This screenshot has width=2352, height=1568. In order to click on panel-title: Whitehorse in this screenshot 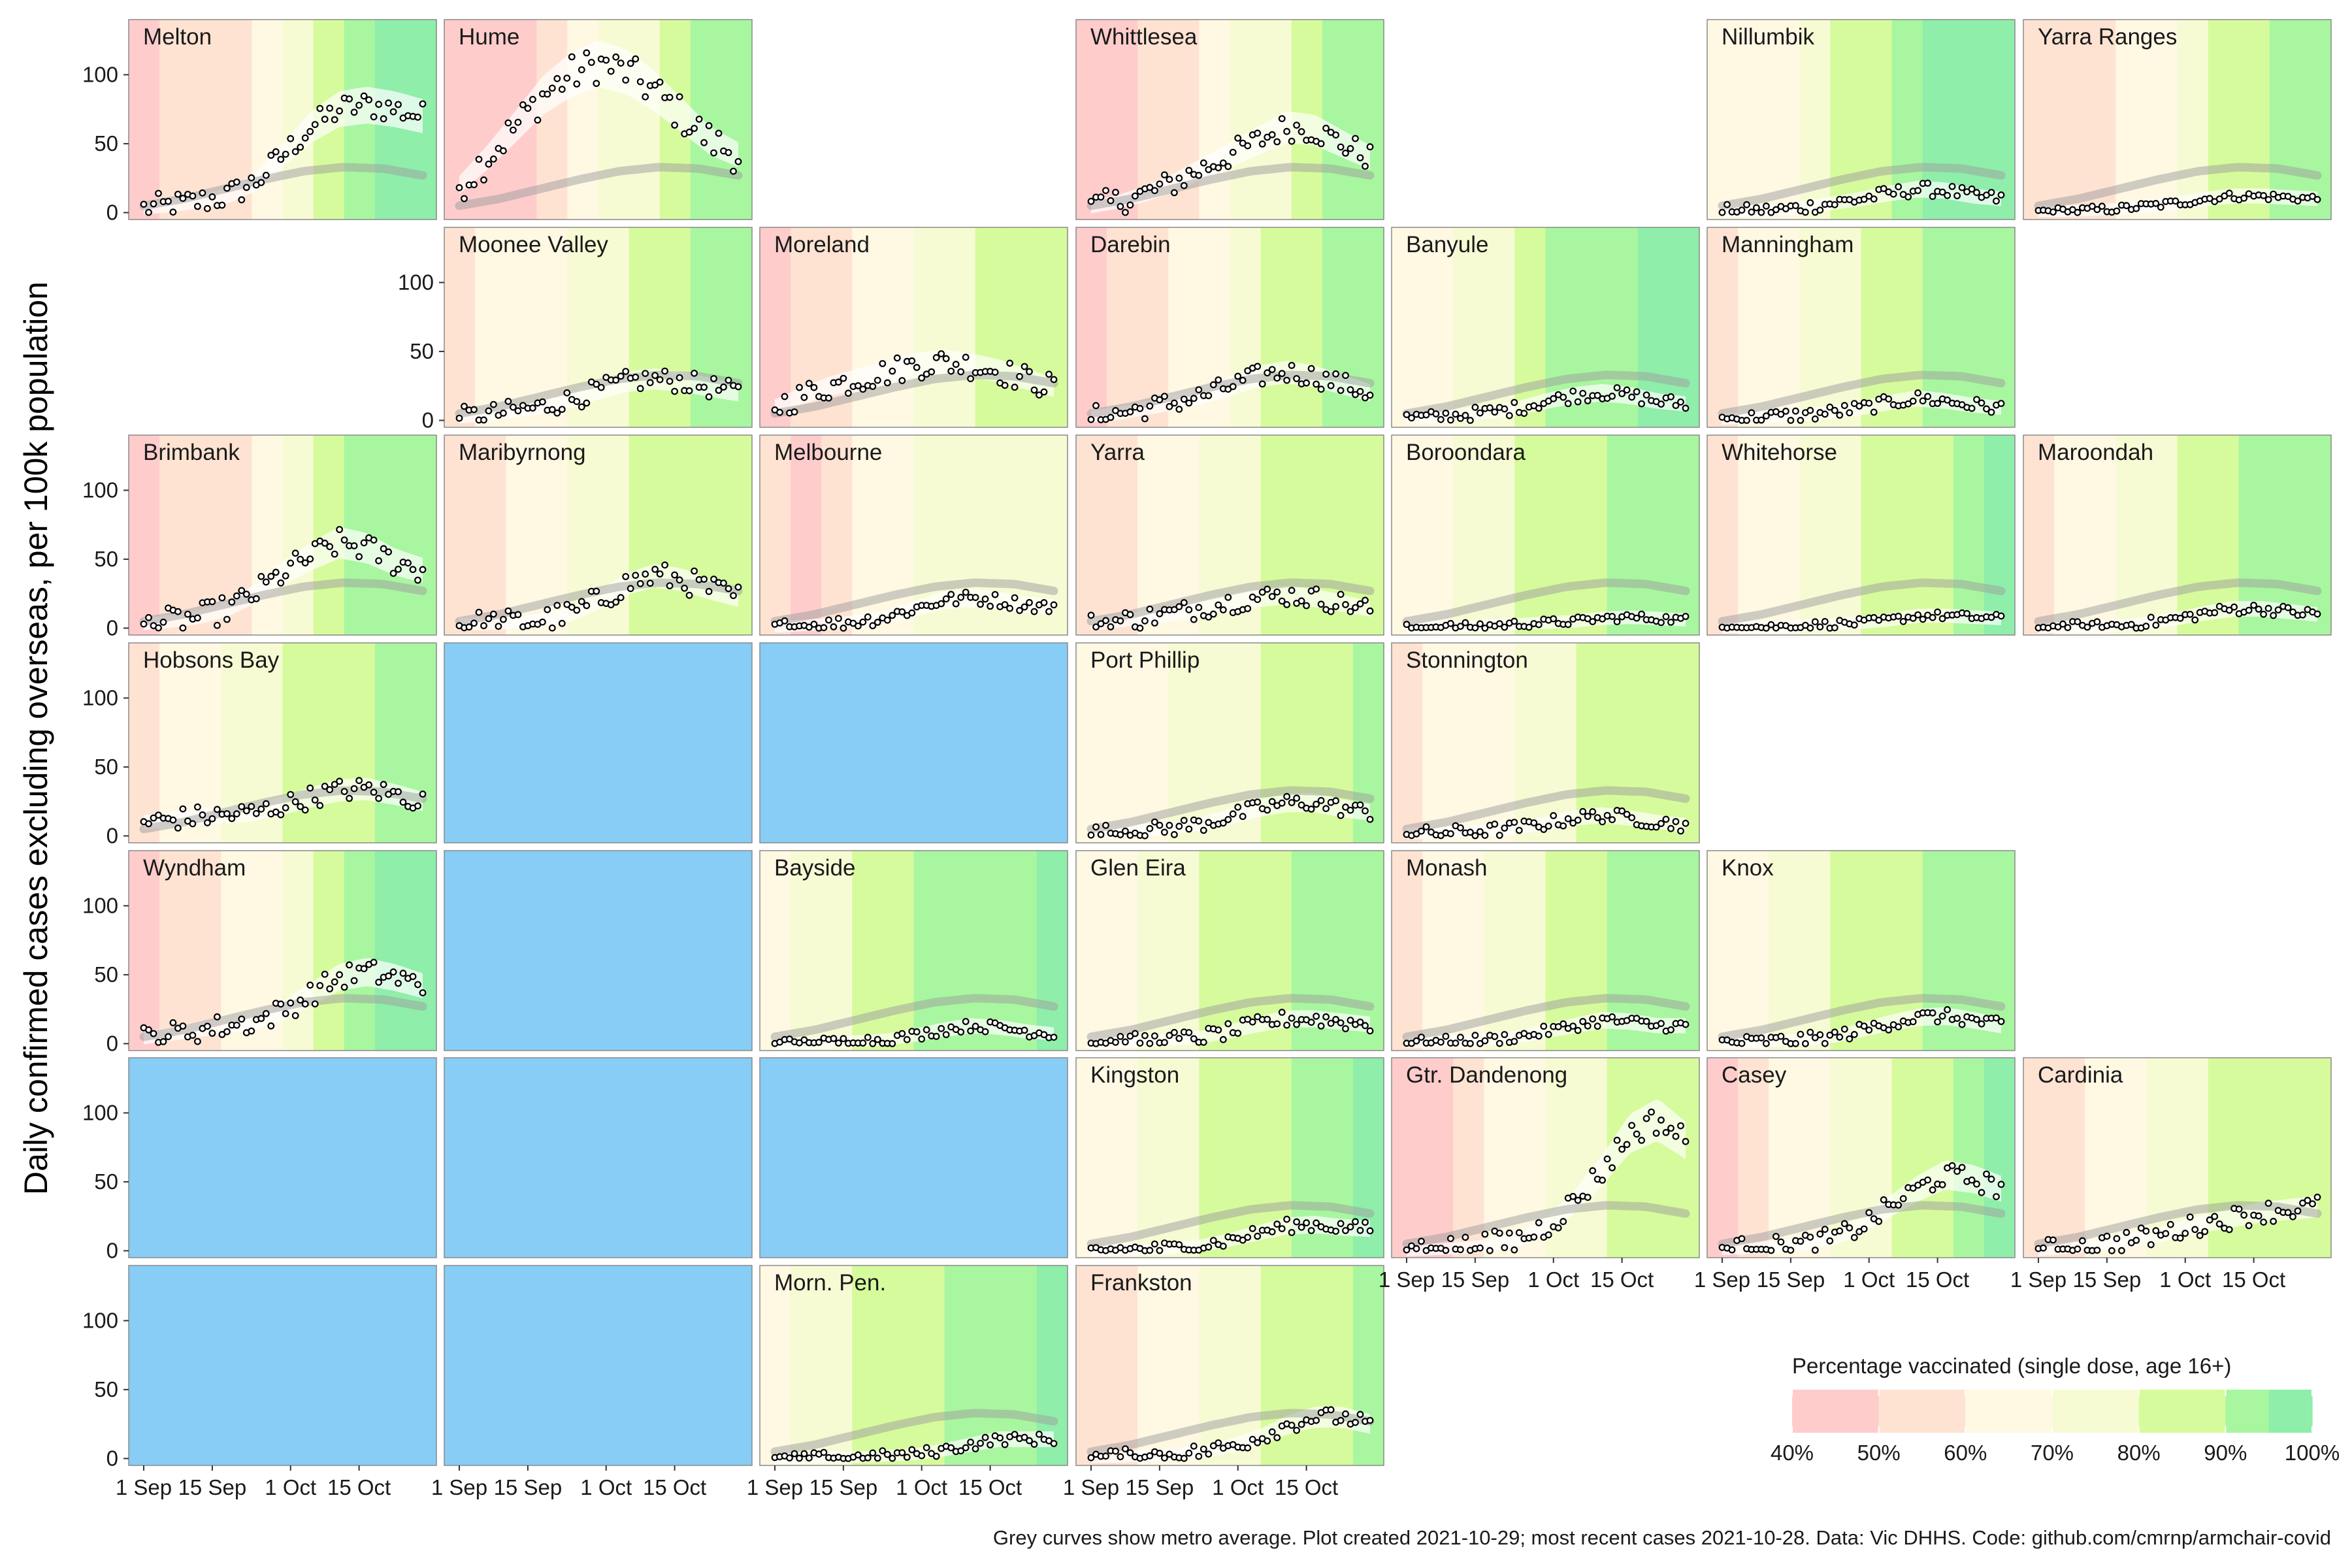, I will do `click(1779, 452)`.